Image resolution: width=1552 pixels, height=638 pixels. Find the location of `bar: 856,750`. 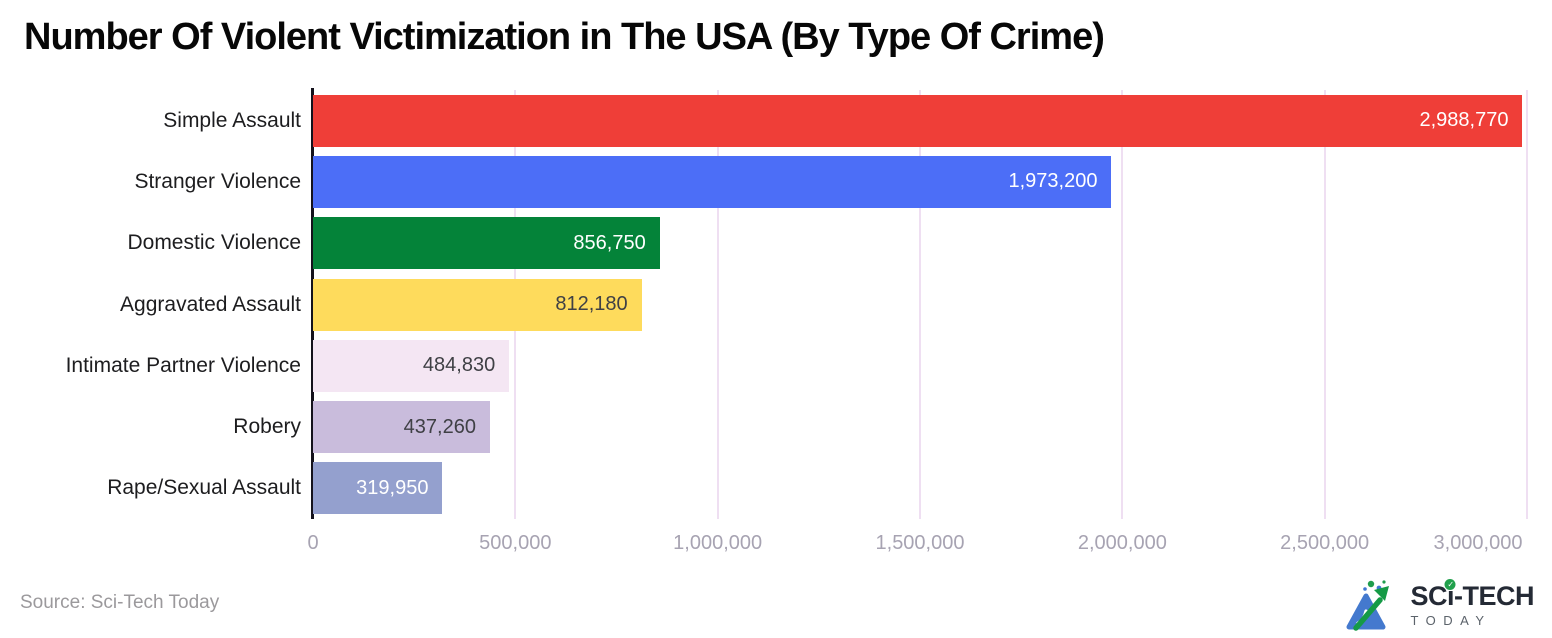

bar: 856,750 is located at coordinates (486, 243).